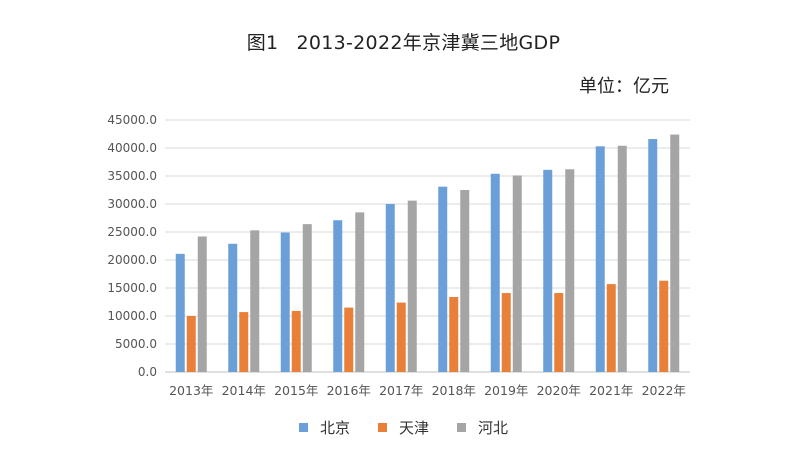 This screenshot has width=807, height=471. I want to click on unit-label: 单位：亿元, so click(624, 86).